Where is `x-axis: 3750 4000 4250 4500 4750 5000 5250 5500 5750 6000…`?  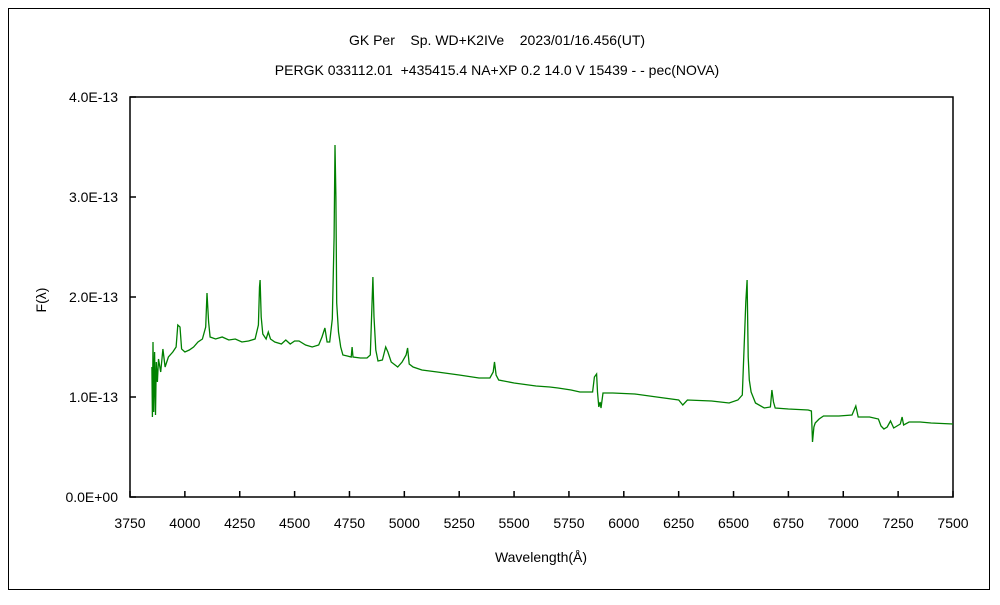 x-axis: 3750 4000 4250 4500 4750 5000 5250 5500 5750 6000… is located at coordinates (541, 511).